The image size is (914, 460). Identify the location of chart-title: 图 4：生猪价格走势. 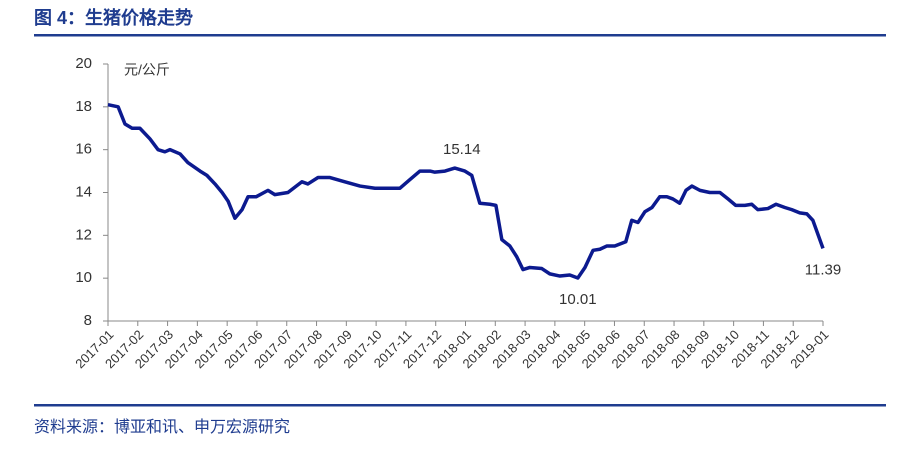
(113, 17).